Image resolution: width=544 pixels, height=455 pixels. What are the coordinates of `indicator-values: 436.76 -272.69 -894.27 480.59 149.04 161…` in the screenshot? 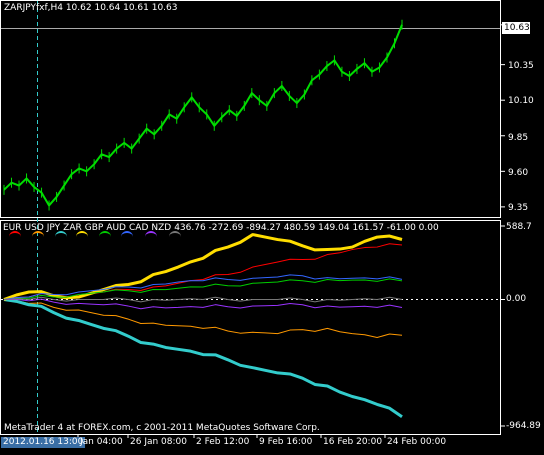 It's located at (306, 228).